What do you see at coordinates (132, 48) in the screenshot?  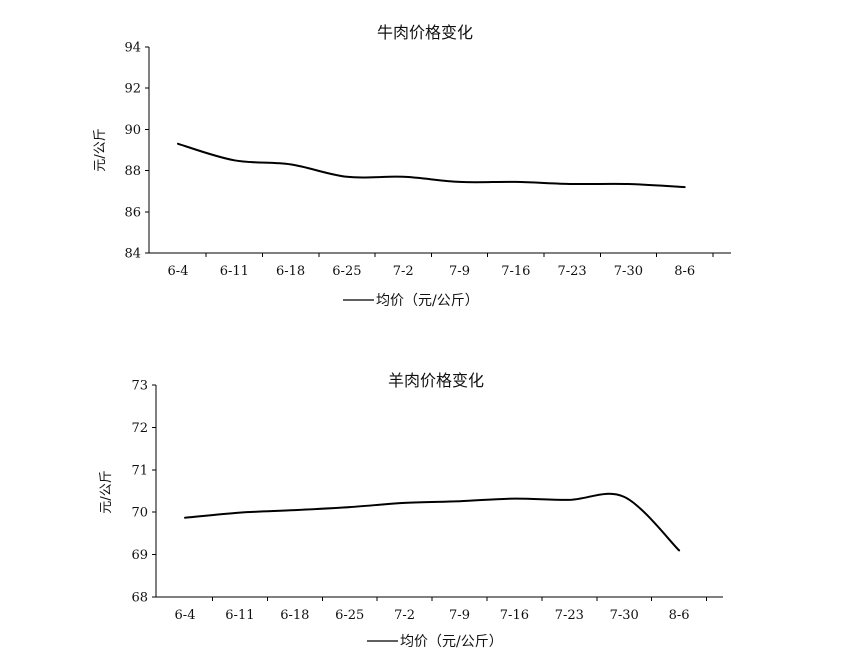 I see `beef-y-tick-label: 94` at bounding box center [132, 48].